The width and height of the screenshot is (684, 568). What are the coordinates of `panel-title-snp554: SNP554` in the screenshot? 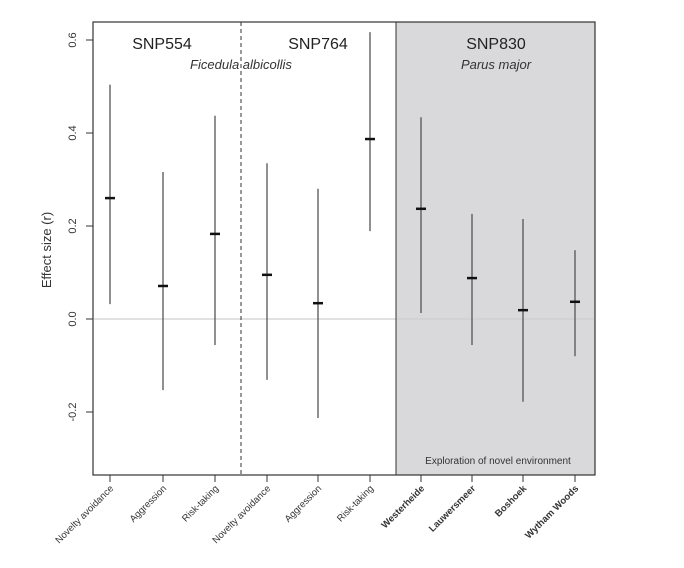 It's located at (162, 44).